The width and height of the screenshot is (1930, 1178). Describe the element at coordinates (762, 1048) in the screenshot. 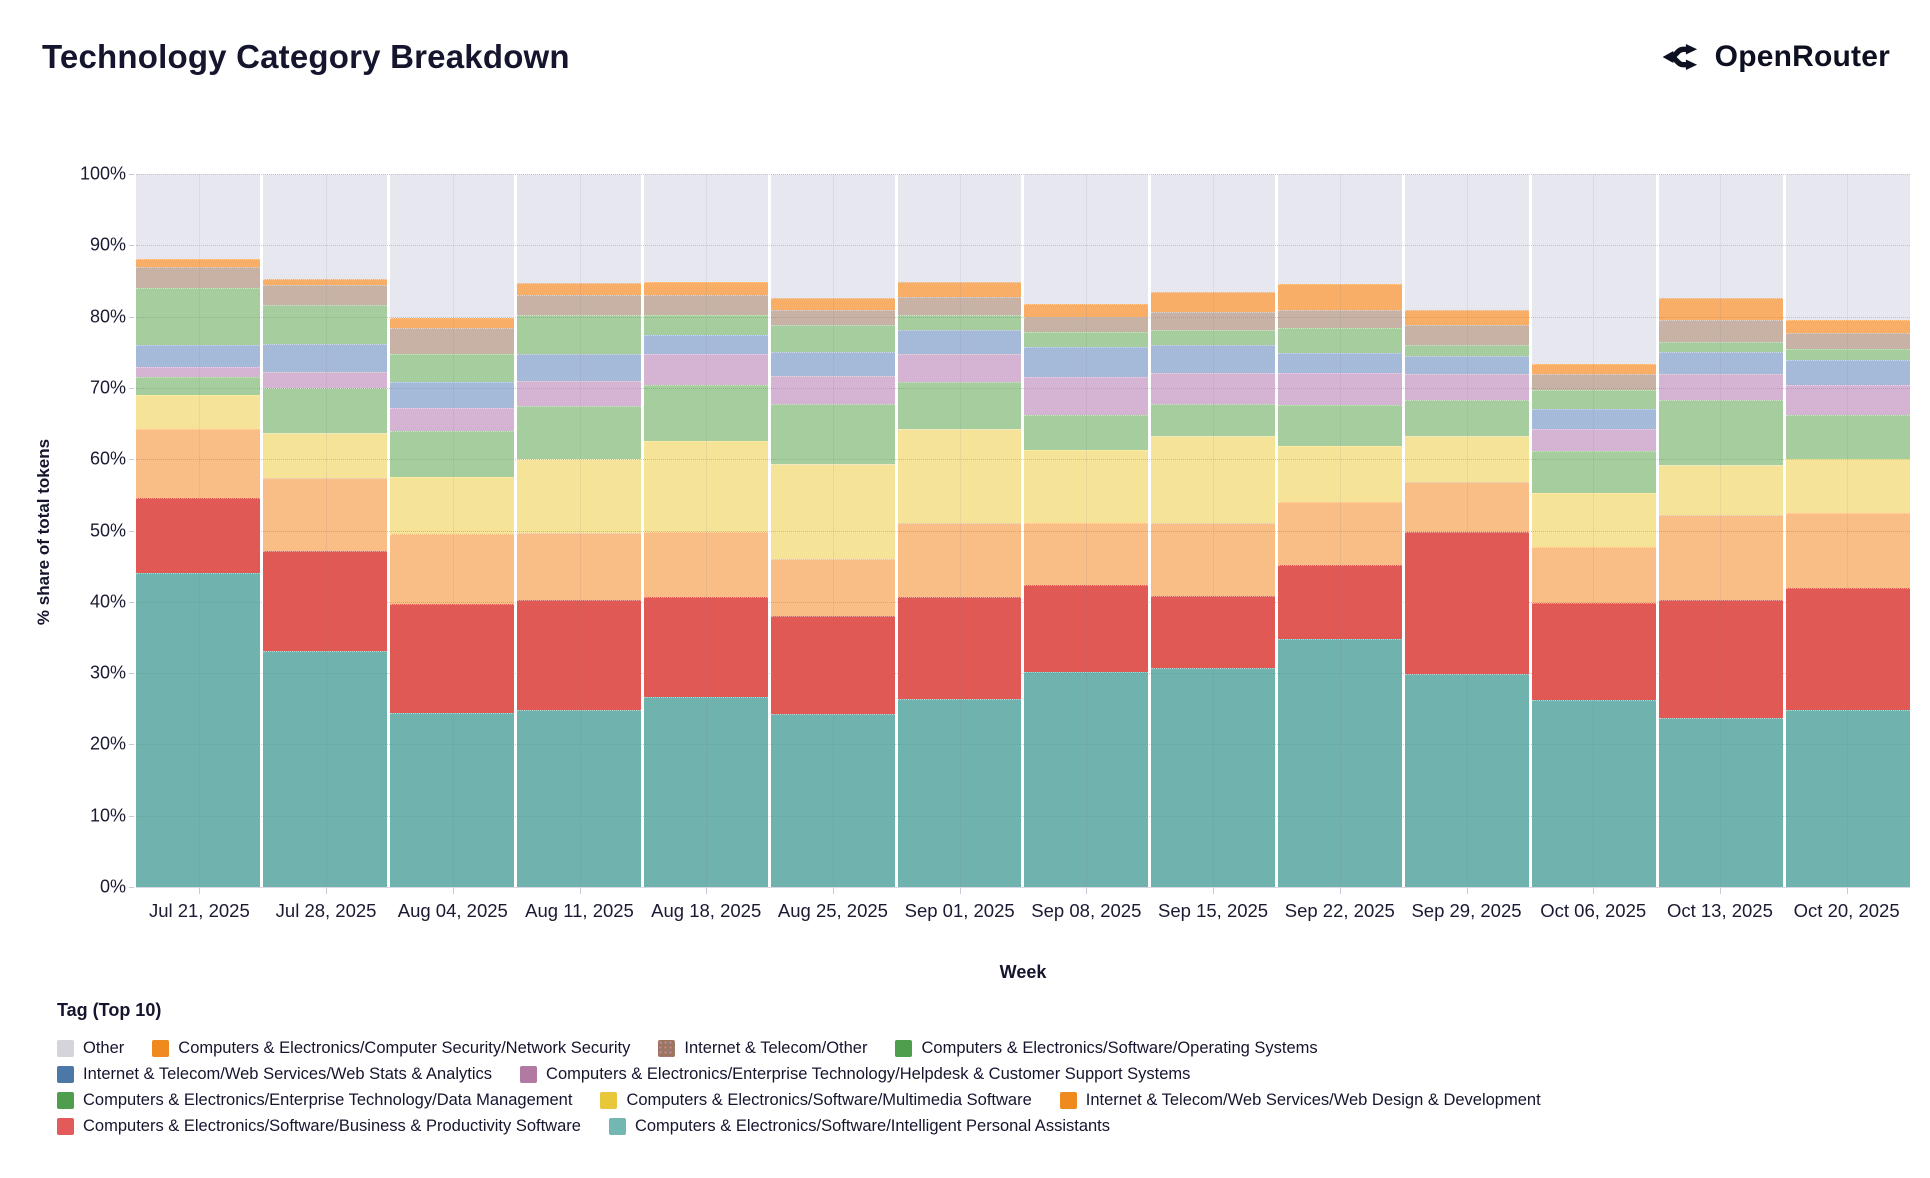

I see `legend-item-itother: Internet & Telecom/Other` at that location.